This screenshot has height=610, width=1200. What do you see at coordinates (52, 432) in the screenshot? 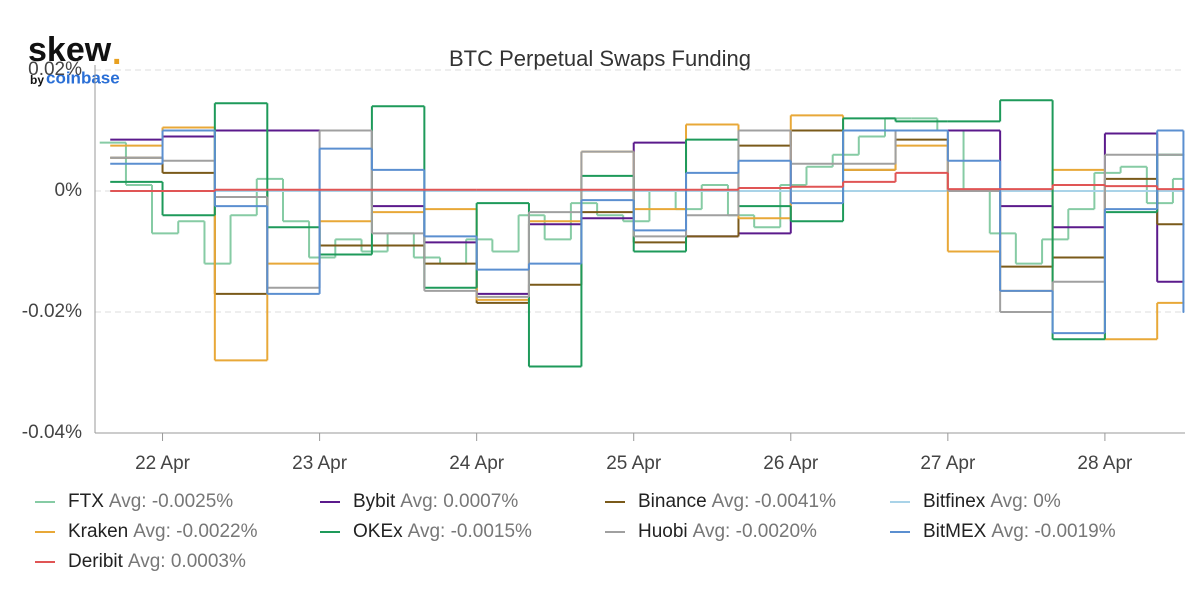
I see `y-tick-label: -0.04%` at bounding box center [52, 432].